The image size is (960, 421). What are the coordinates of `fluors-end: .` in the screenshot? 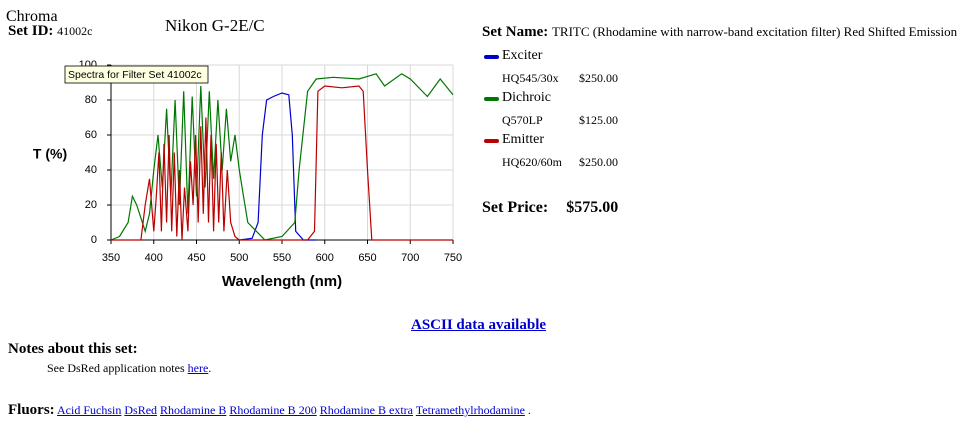 It's located at (529, 410).